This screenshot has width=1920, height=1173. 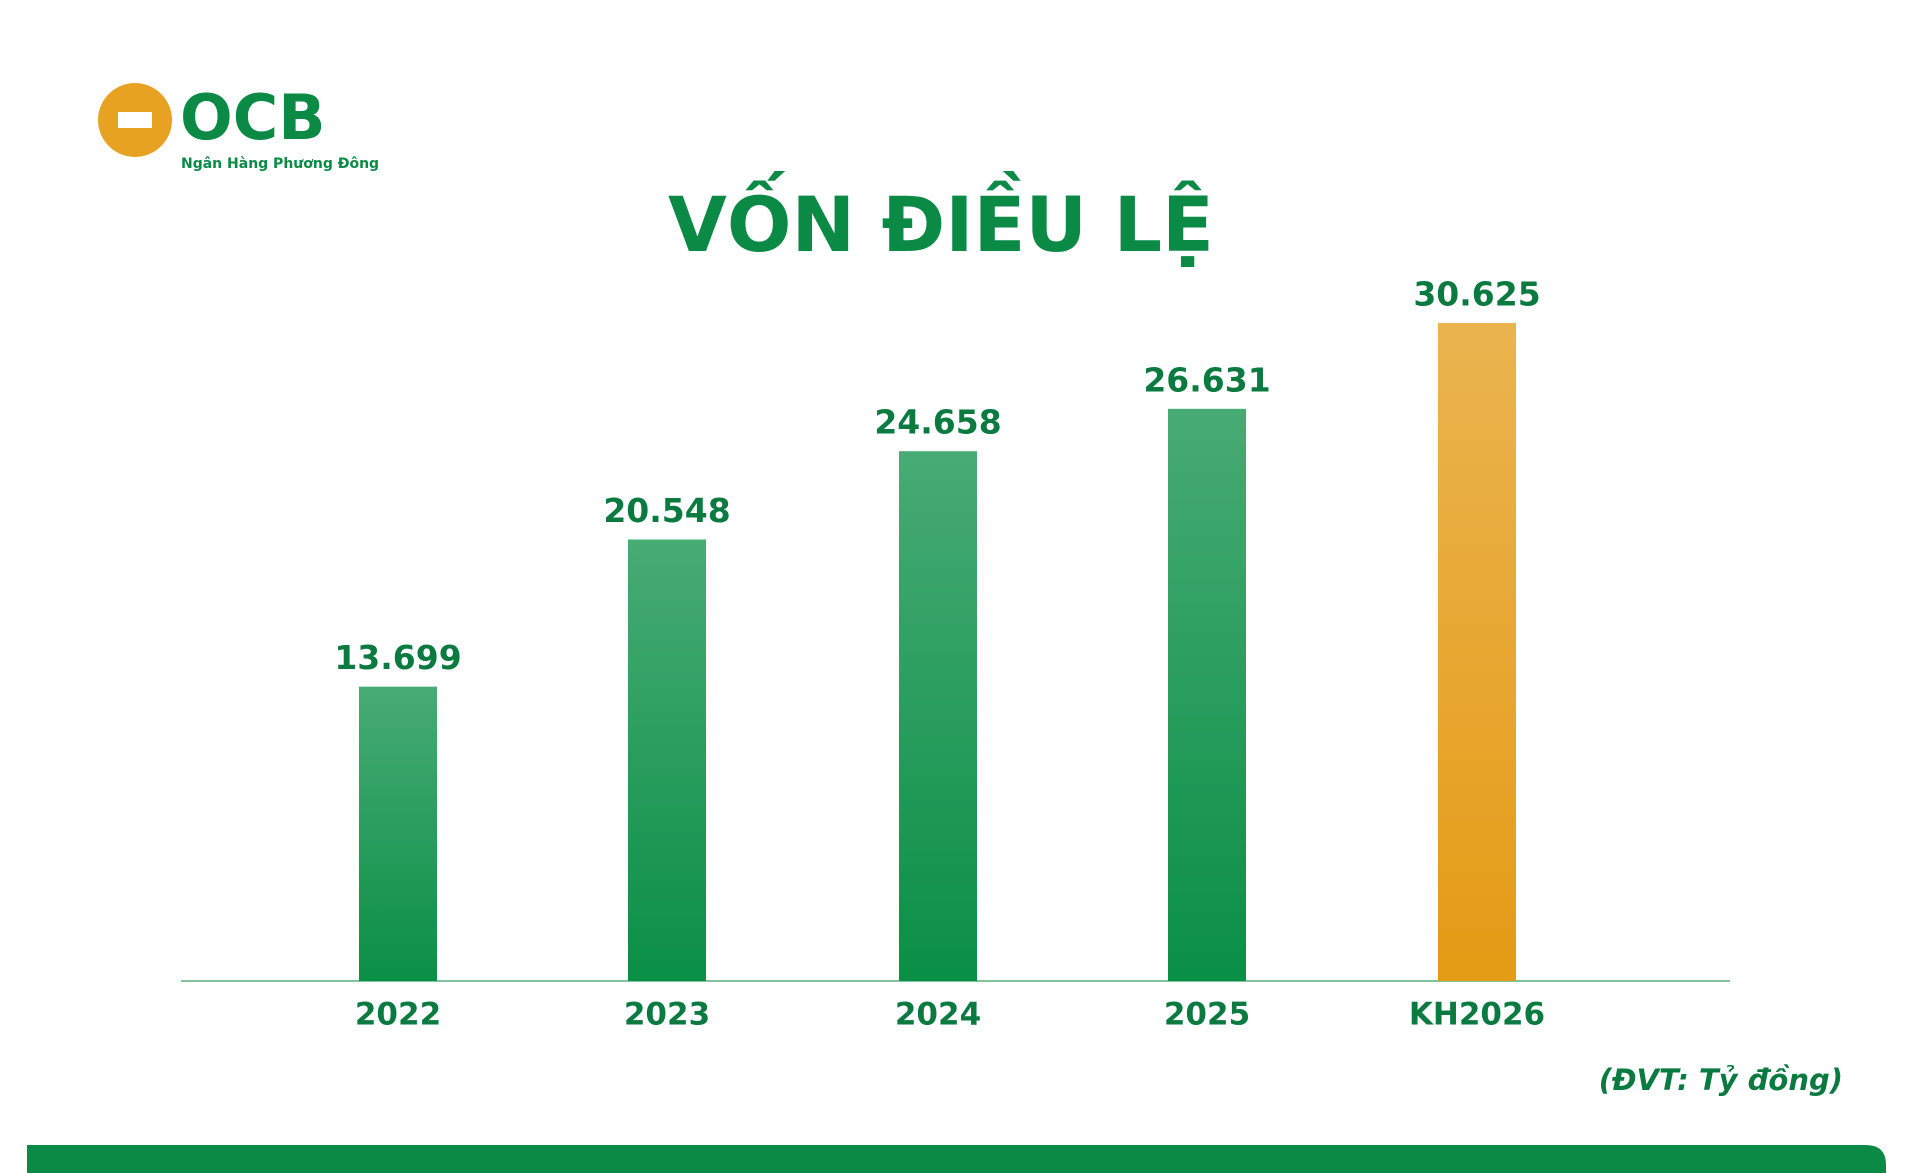 What do you see at coordinates (135, 120) in the screenshot?
I see `logo-mark-cut` at bounding box center [135, 120].